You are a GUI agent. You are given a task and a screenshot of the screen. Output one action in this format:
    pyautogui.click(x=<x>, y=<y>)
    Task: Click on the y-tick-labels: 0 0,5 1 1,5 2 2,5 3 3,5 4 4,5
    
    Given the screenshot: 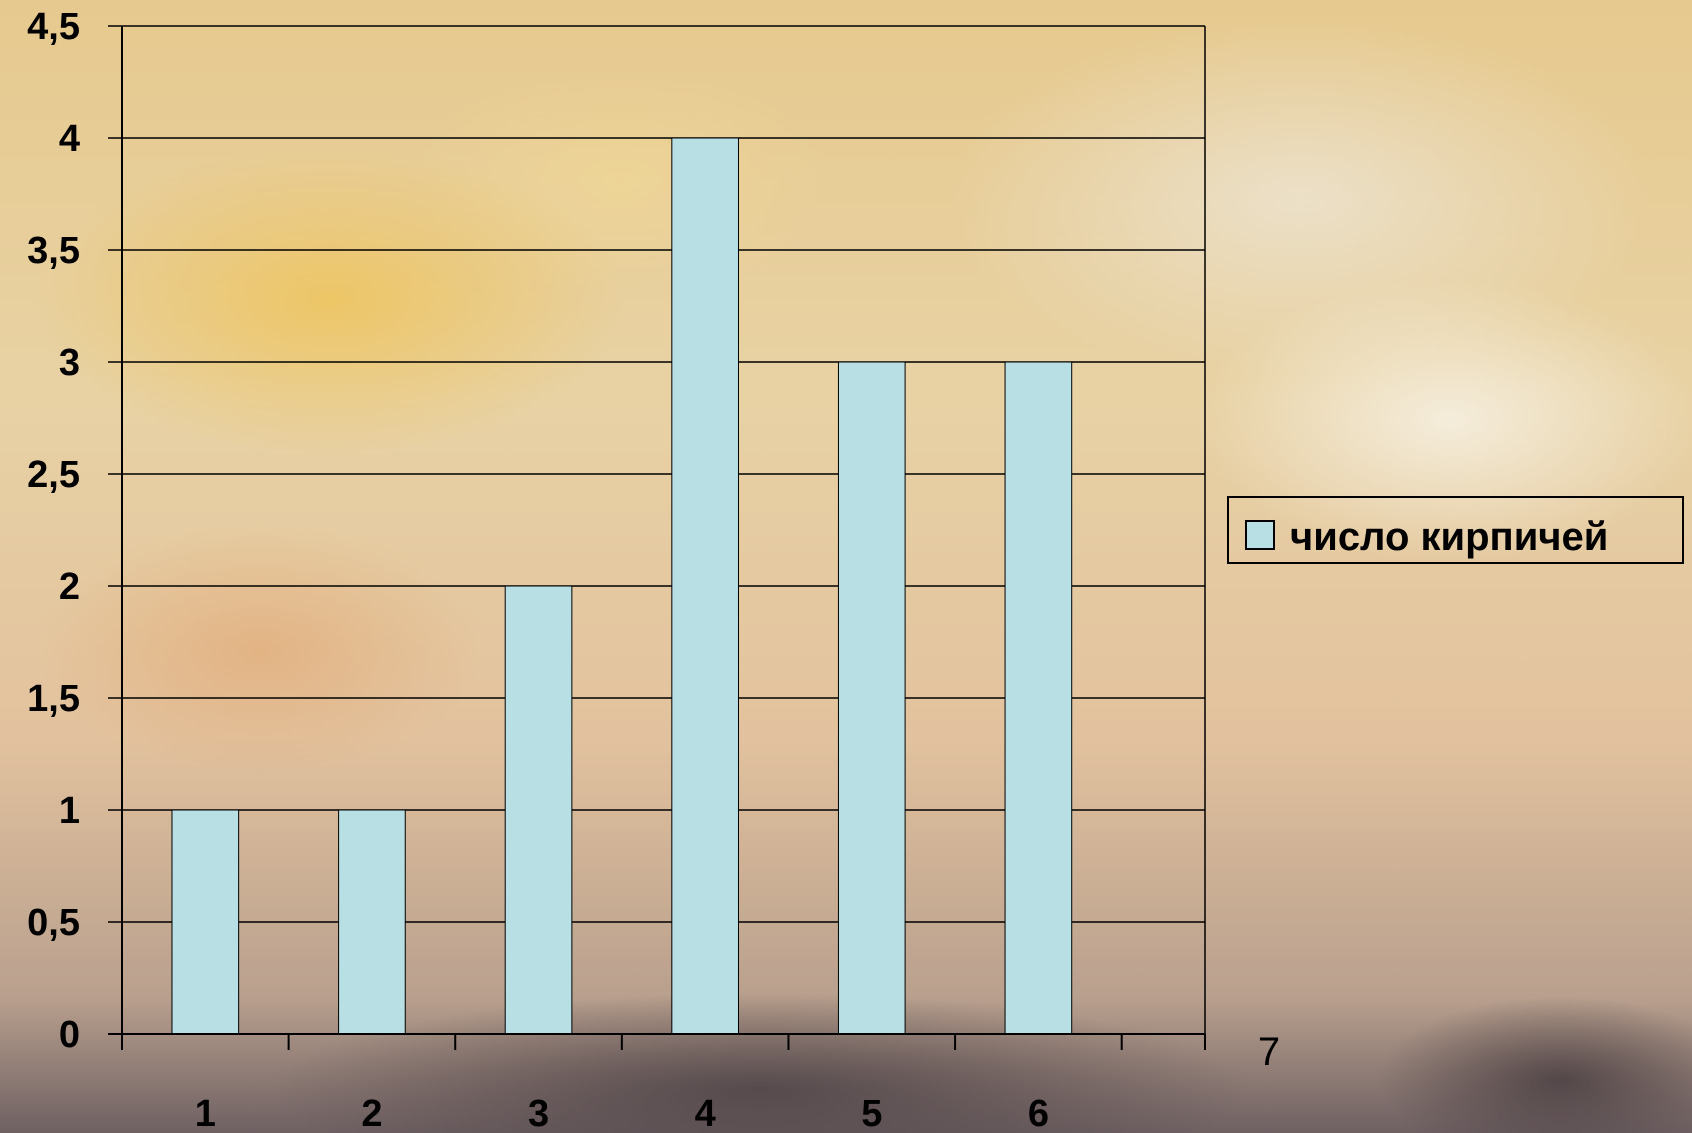 What is the action you would take?
    pyautogui.click(x=53, y=531)
    